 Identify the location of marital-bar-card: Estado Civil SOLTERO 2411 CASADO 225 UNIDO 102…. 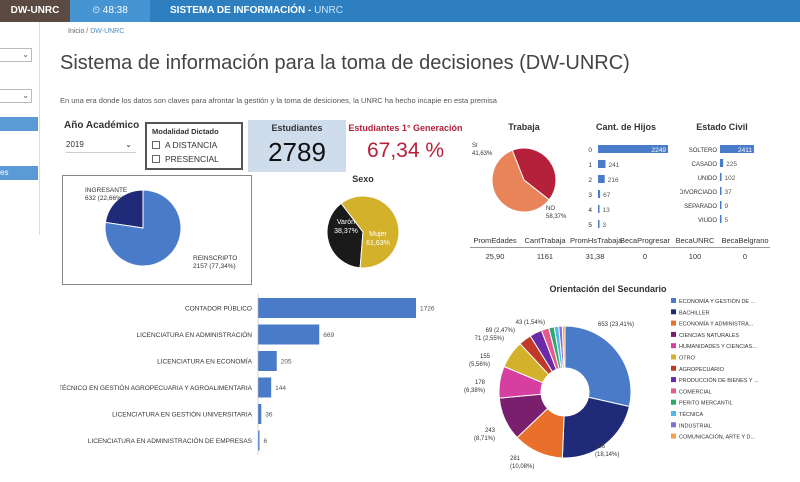
(735, 174).